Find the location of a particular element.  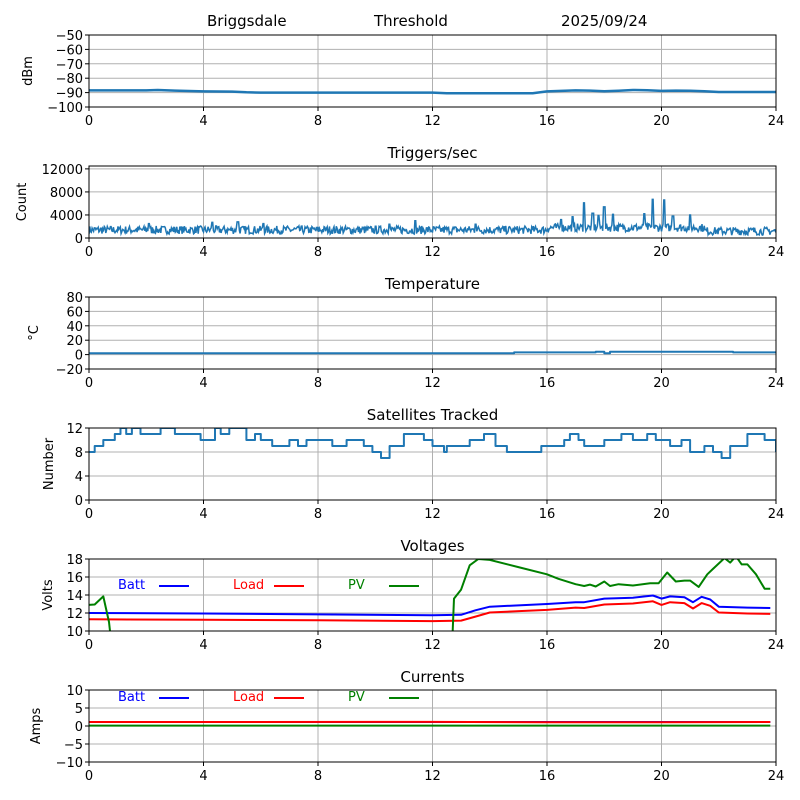

chart-title: Triggers/sec is located at coordinates (432, 153).